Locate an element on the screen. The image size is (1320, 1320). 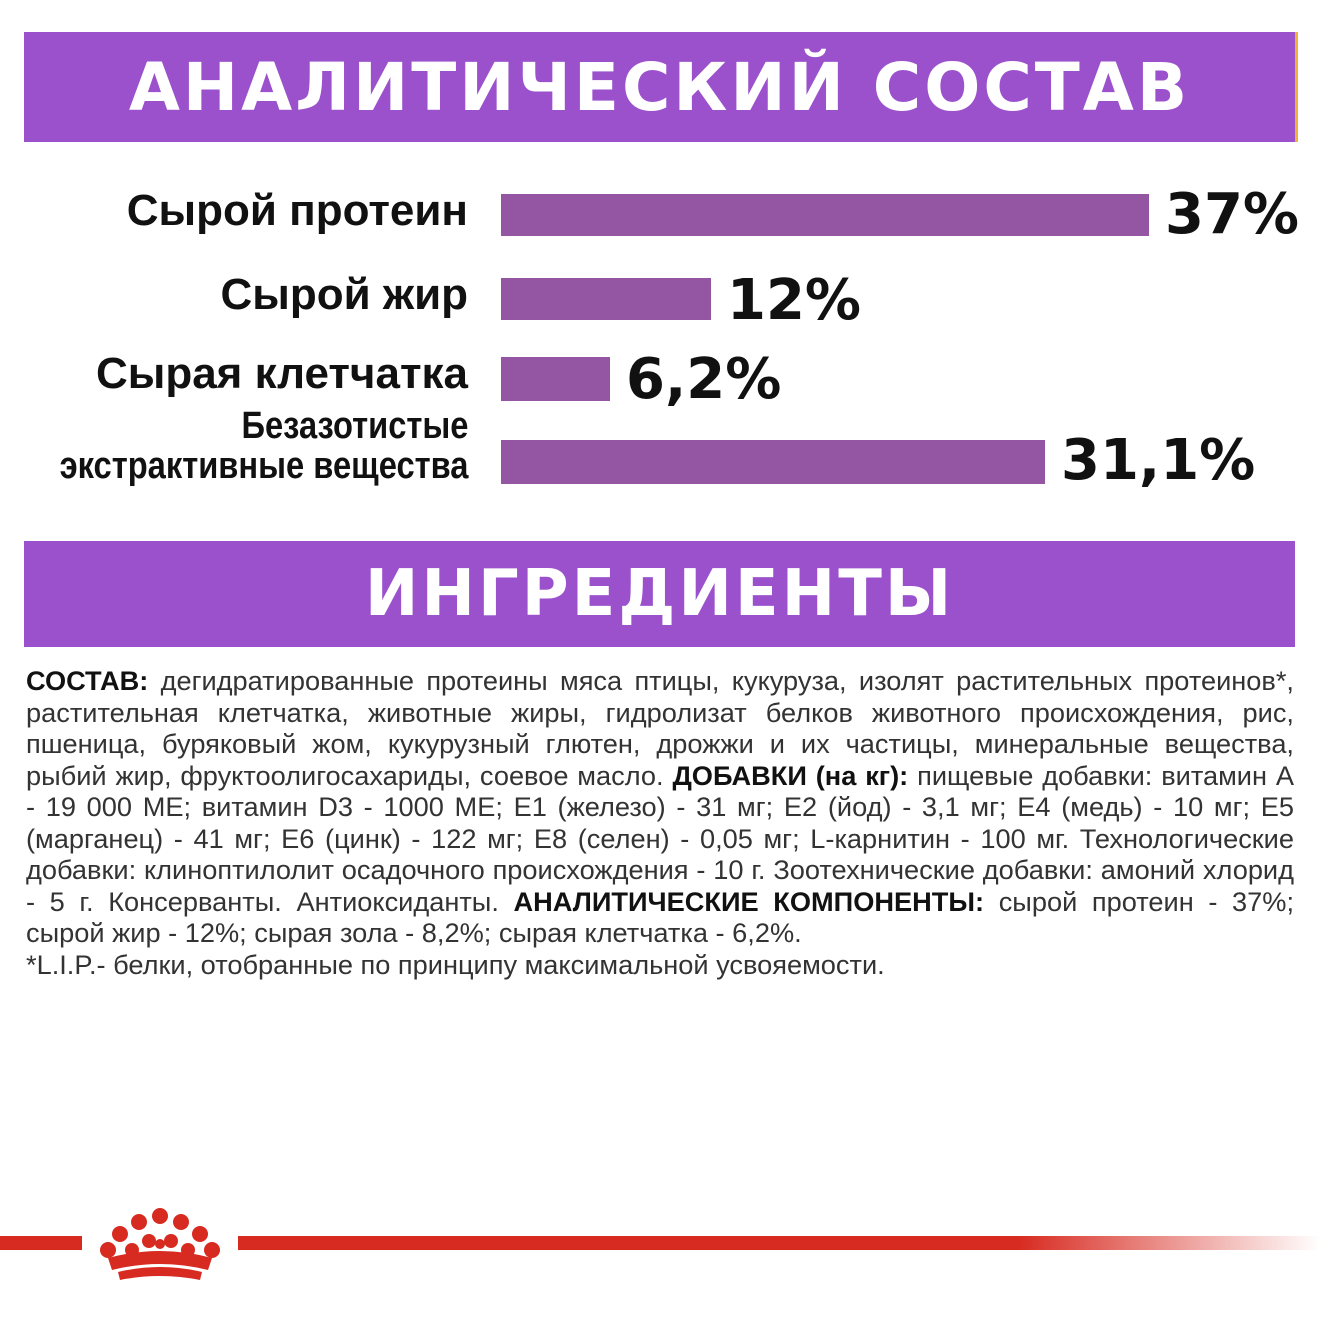
analysis-title: АНАЛИТИЧЕСКИЙ СОСТАВ is located at coordinates (659, 87).